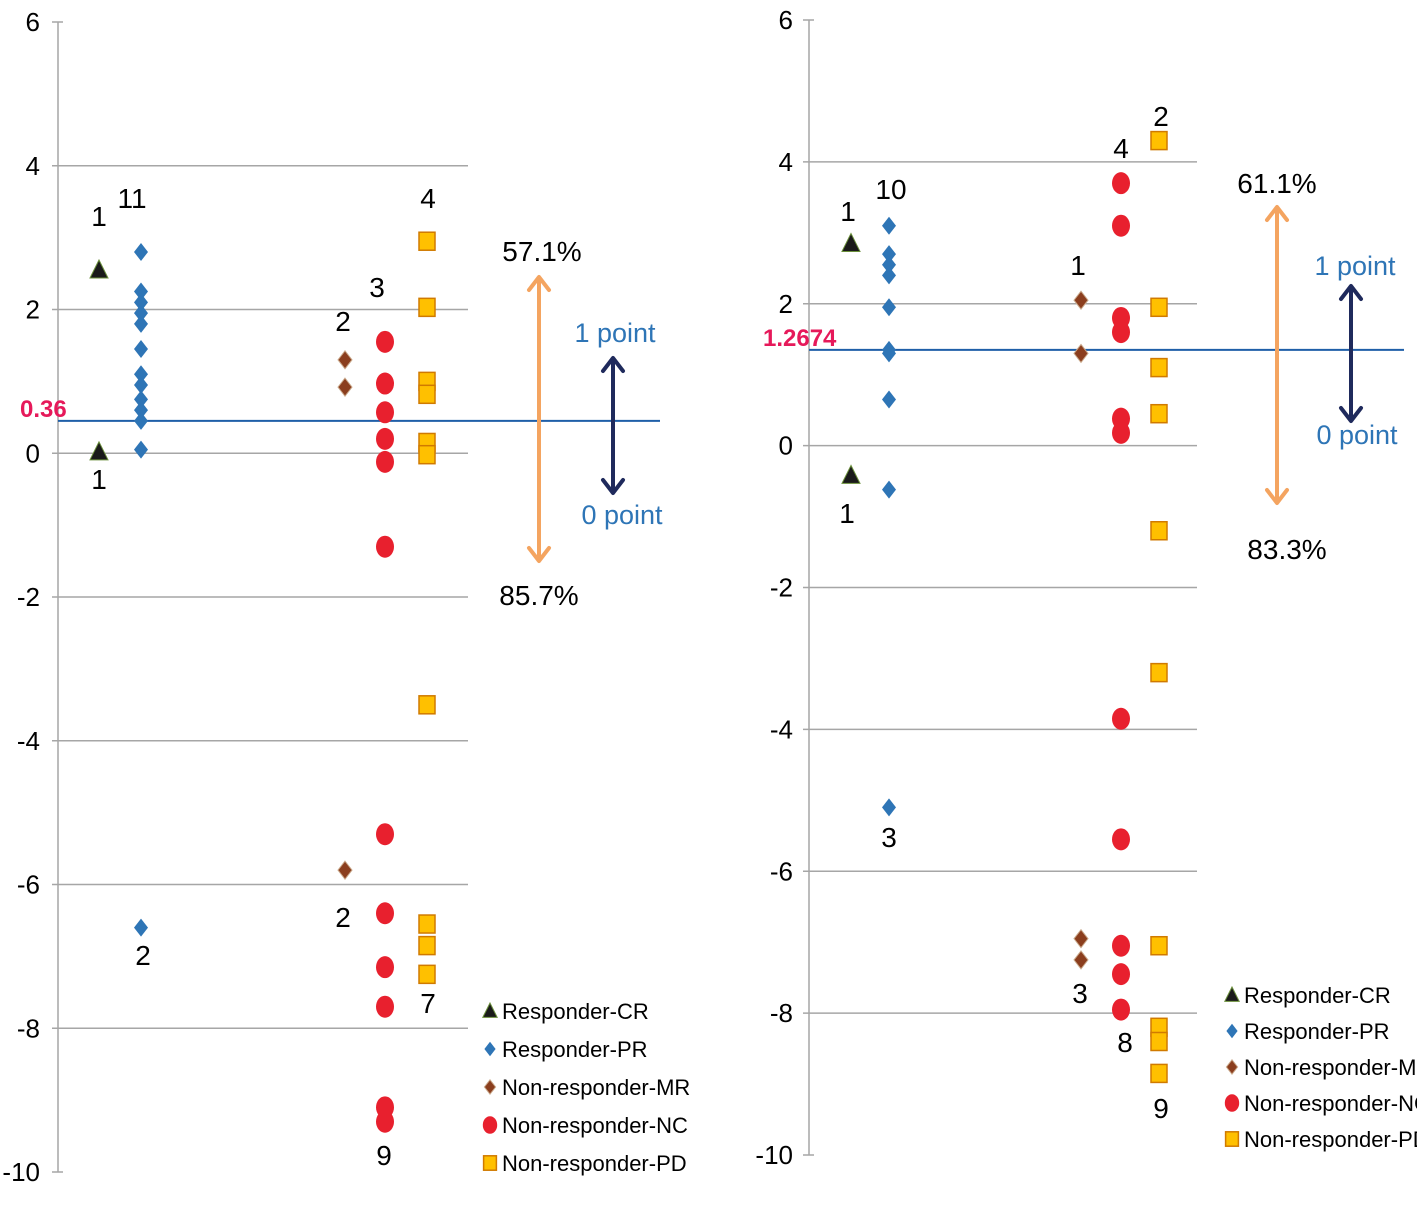  I want to click on right-y-axis-ticks: 6 4 2 0 -2 -4 -6 -8 -10, so click(774, 587).